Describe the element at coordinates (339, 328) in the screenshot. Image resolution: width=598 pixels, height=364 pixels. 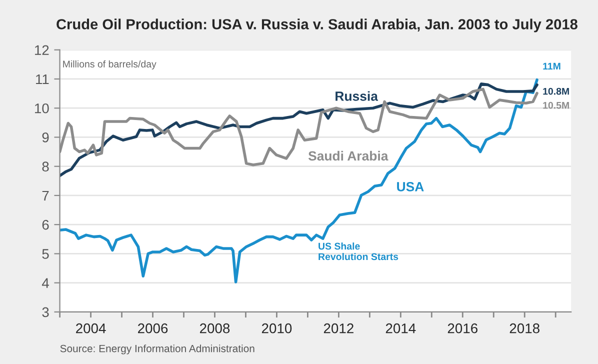
I see `x-tick-label: 2012` at that location.